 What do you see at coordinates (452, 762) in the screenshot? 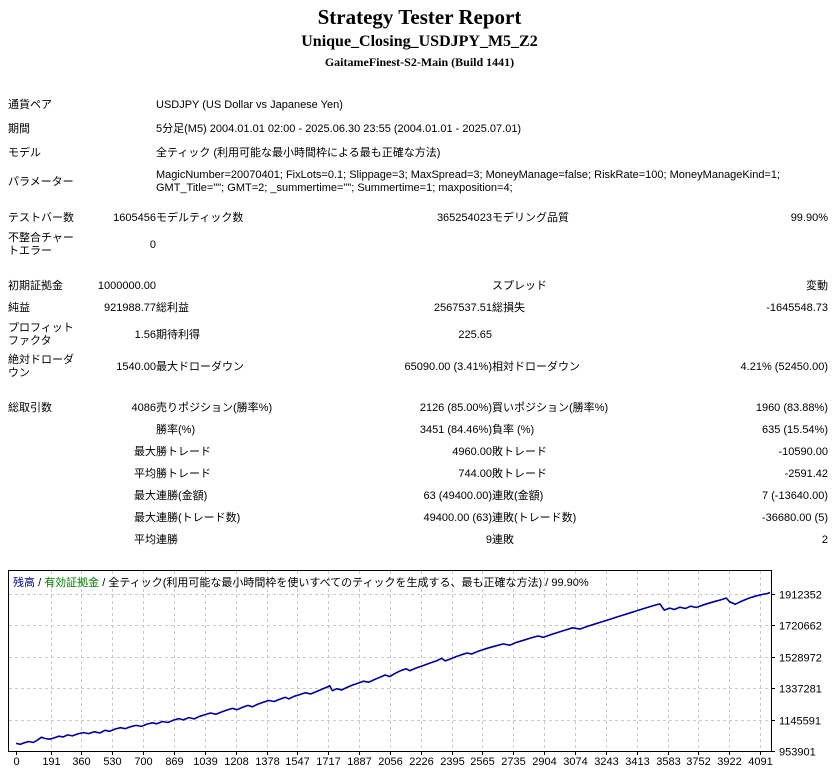
I see `axis-tick-label: 2395` at bounding box center [452, 762].